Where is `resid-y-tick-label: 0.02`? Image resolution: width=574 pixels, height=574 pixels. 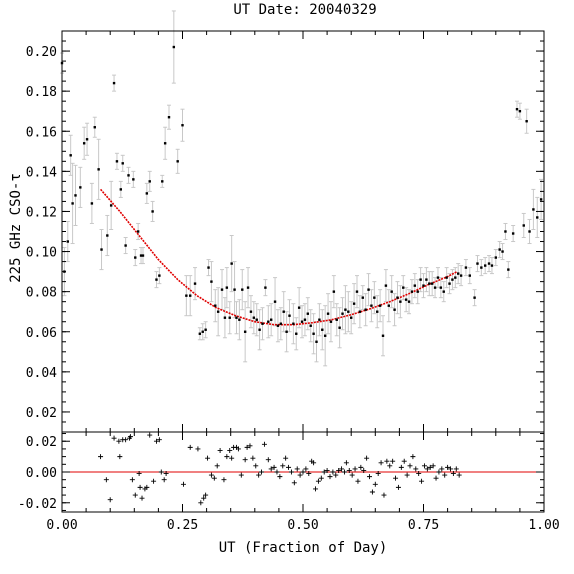 resid-y-tick-label: 0.02 is located at coordinates (41, 442).